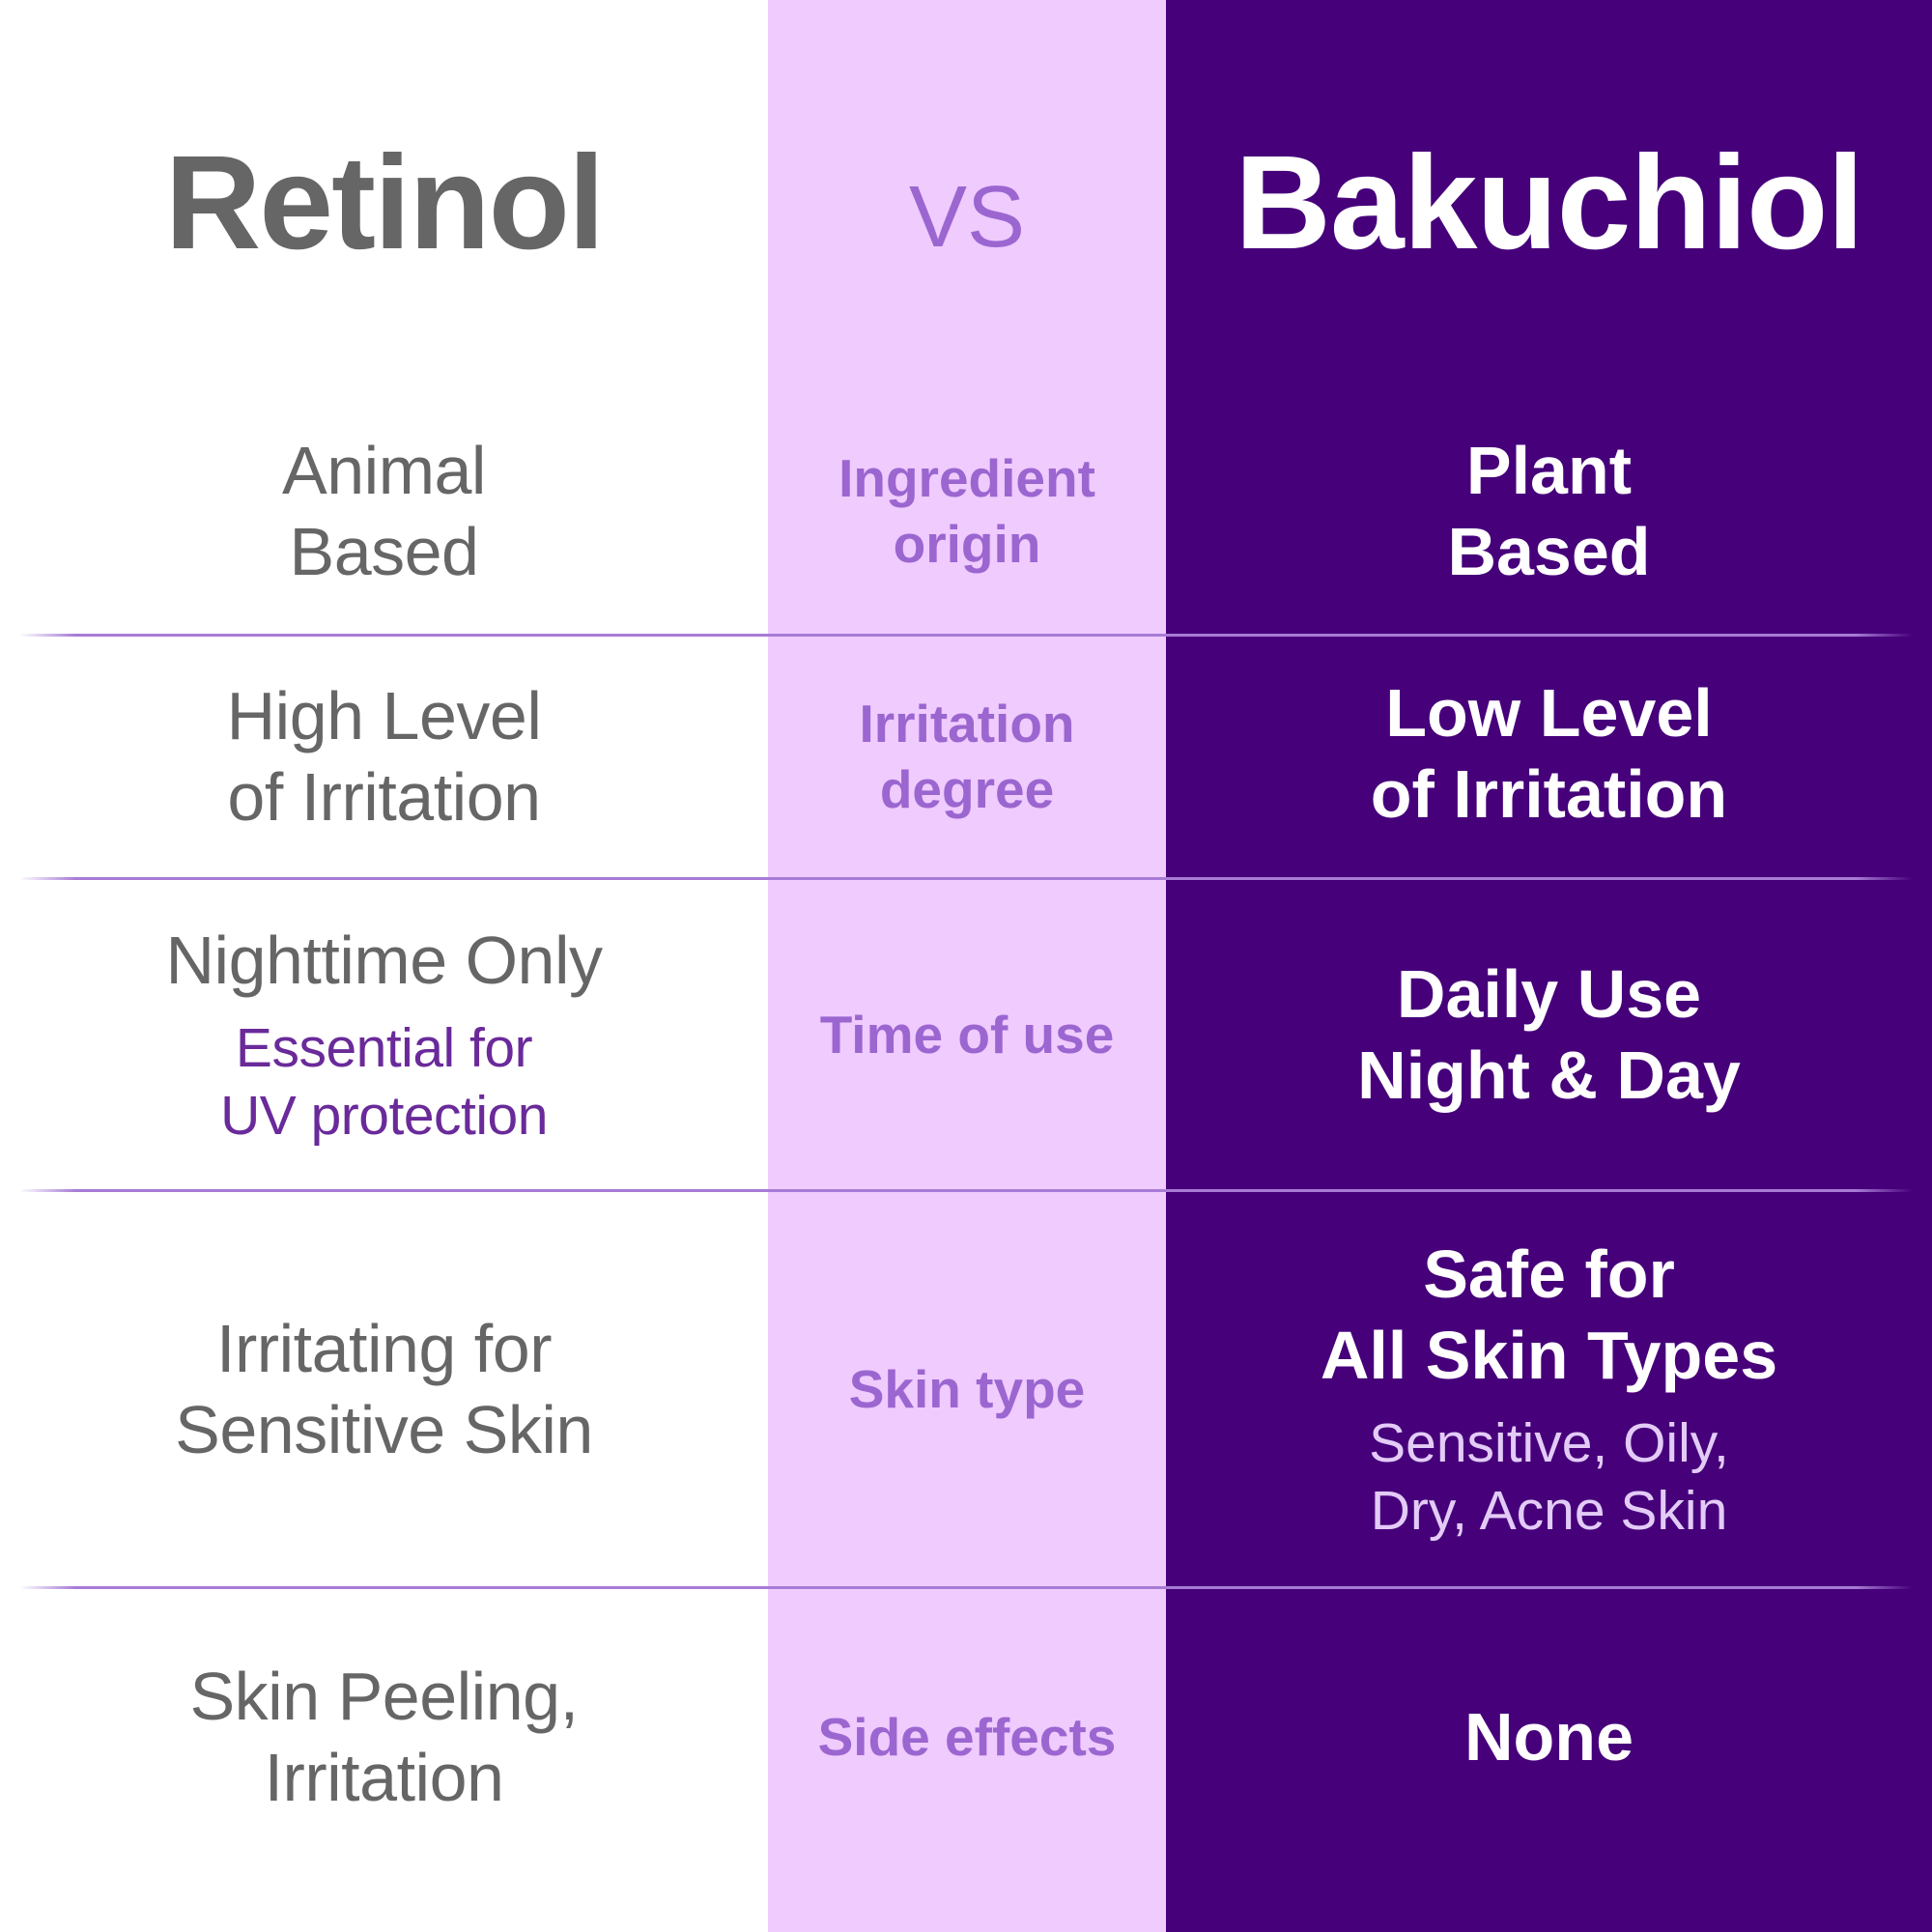 The image size is (1932, 1932). What do you see at coordinates (384, 756) in the screenshot?
I see `retinol-irritation: High Level of Irritation` at bounding box center [384, 756].